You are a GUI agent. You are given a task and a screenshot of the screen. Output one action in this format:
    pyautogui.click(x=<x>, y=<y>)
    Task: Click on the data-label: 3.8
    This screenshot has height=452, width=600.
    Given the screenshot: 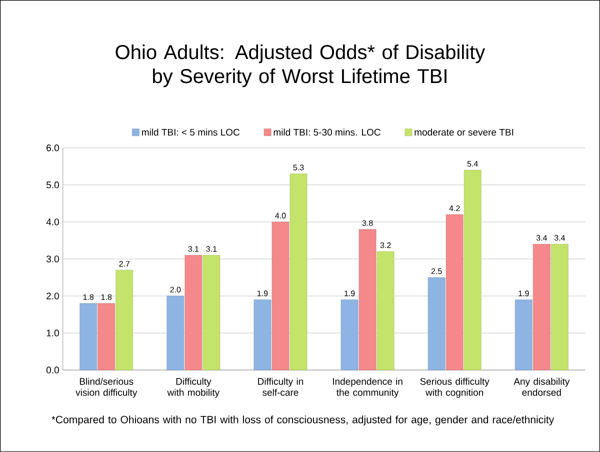 What is the action you would take?
    pyautogui.click(x=367, y=223)
    